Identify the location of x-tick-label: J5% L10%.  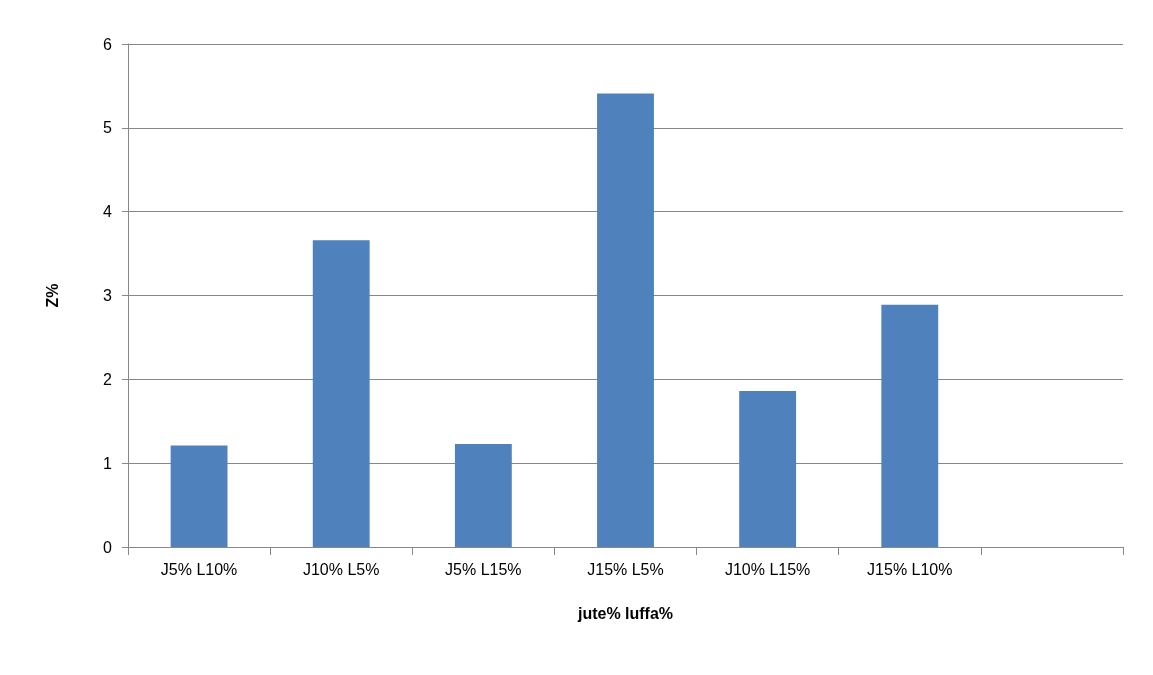
(199, 569).